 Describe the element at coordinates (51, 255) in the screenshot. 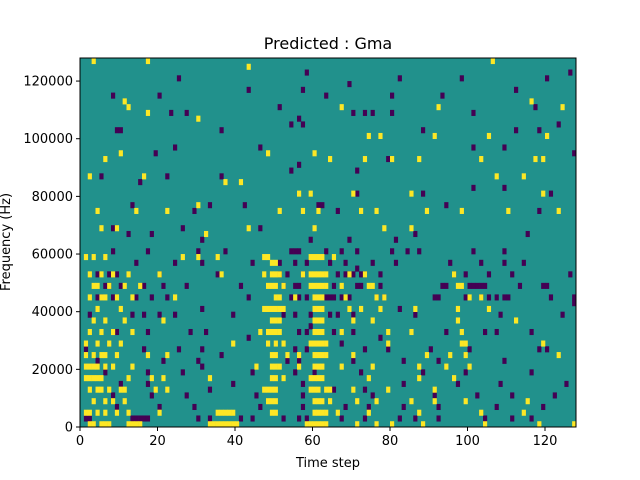

I see `y-axis: 0 20000 40000 60000 80000 100000 120000` at that location.